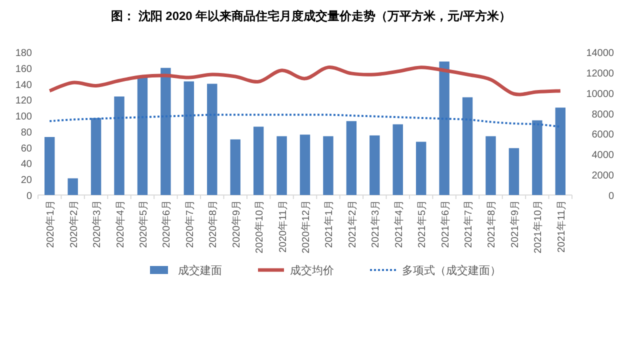  What do you see at coordinates (74, 224) in the screenshot?
I see `x-tick-label: 2020年2月` at bounding box center [74, 224].